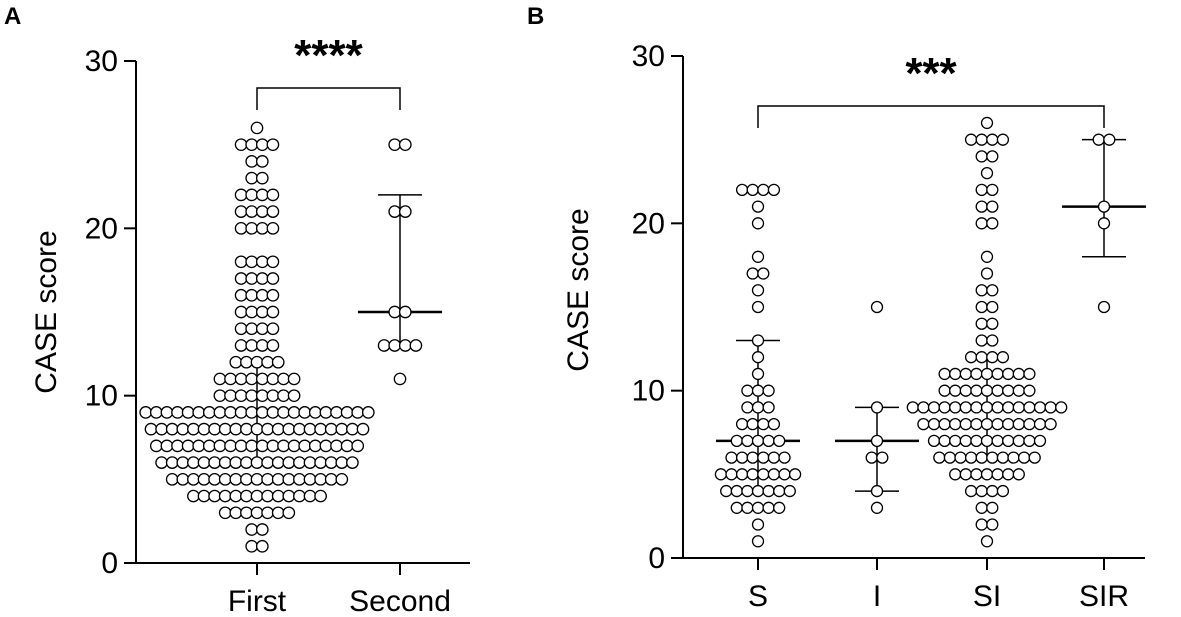  Describe the element at coordinates (987, 596) in the screenshot. I see `x-category-label-b: SI` at that location.